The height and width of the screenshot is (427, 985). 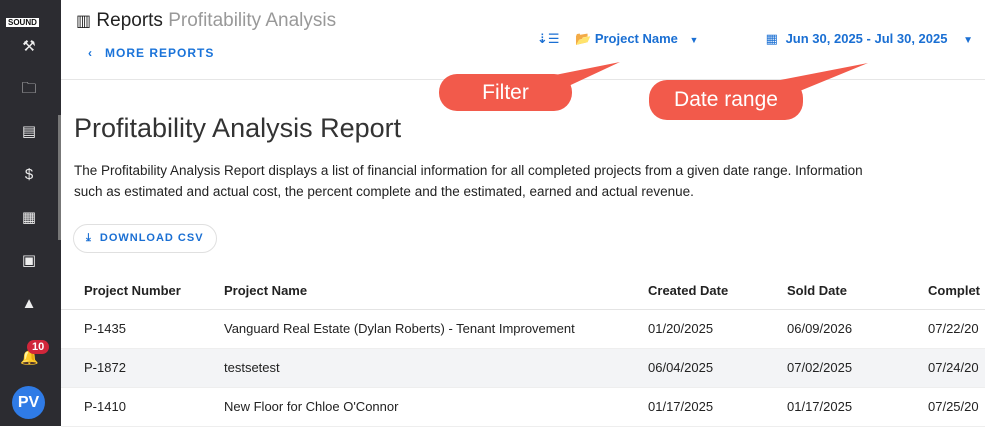 What do you see at coordinates (131, 291) in the screenshot?
I see `column-header: Project Number` at bounding box center [131, 291].